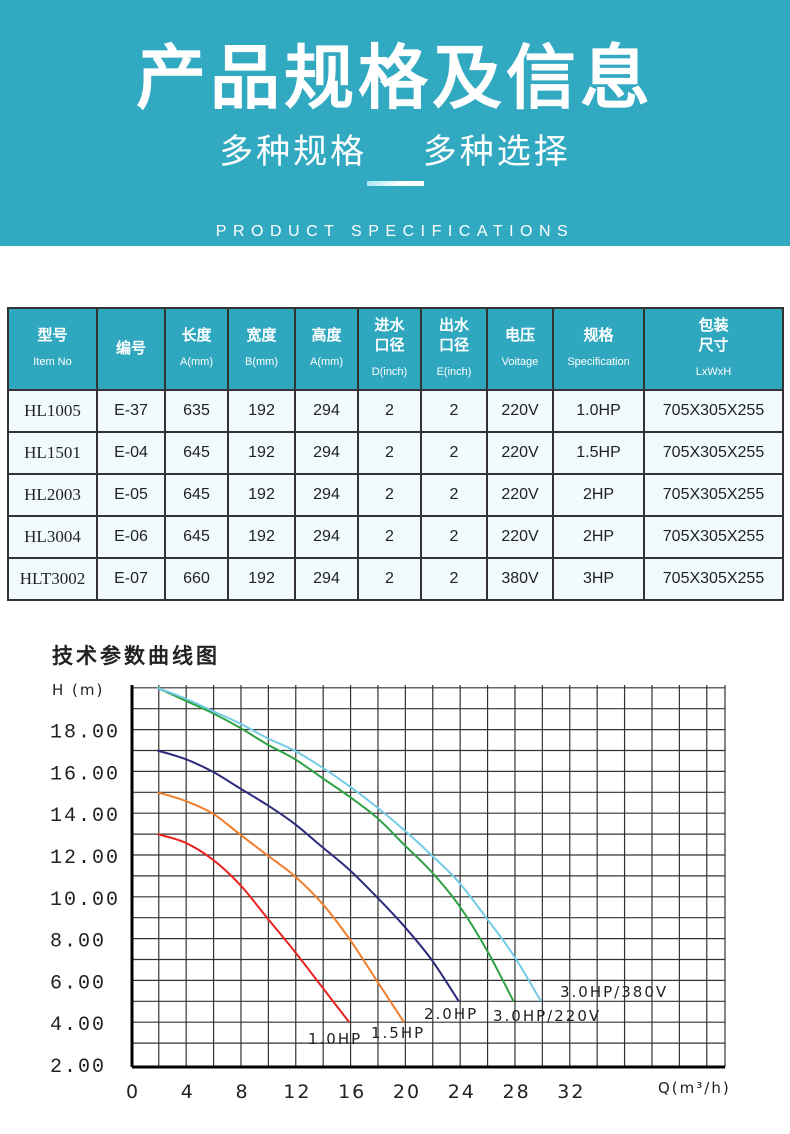 This screenshot has height=1134, width=790. What do you see at coordinates (85, 733) in the screenshot?
I see `y-tick-label: 18.00` at bounding box center [85, 733].